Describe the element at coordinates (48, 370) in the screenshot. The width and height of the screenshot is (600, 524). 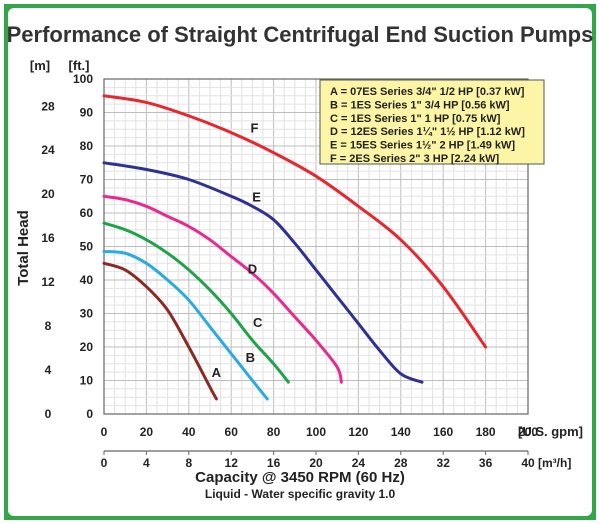
I see `y-tick-label-m: 4` at that location.